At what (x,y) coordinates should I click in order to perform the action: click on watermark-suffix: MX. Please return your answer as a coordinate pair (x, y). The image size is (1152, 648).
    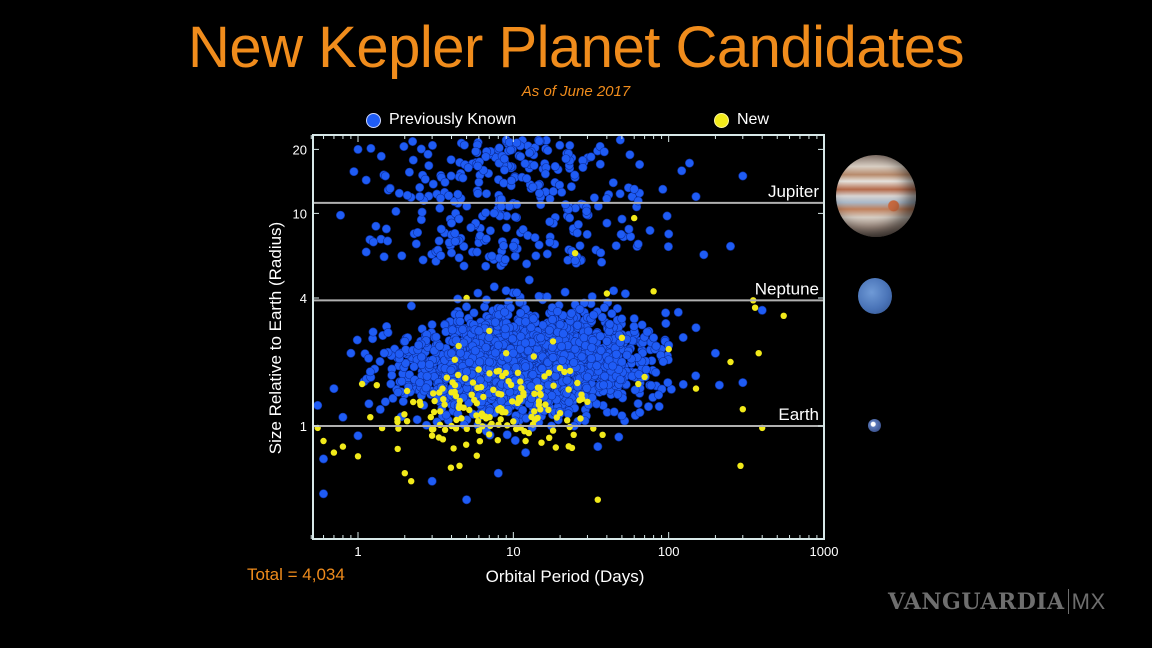
    Looking at the image, I should click on (1086, 601).